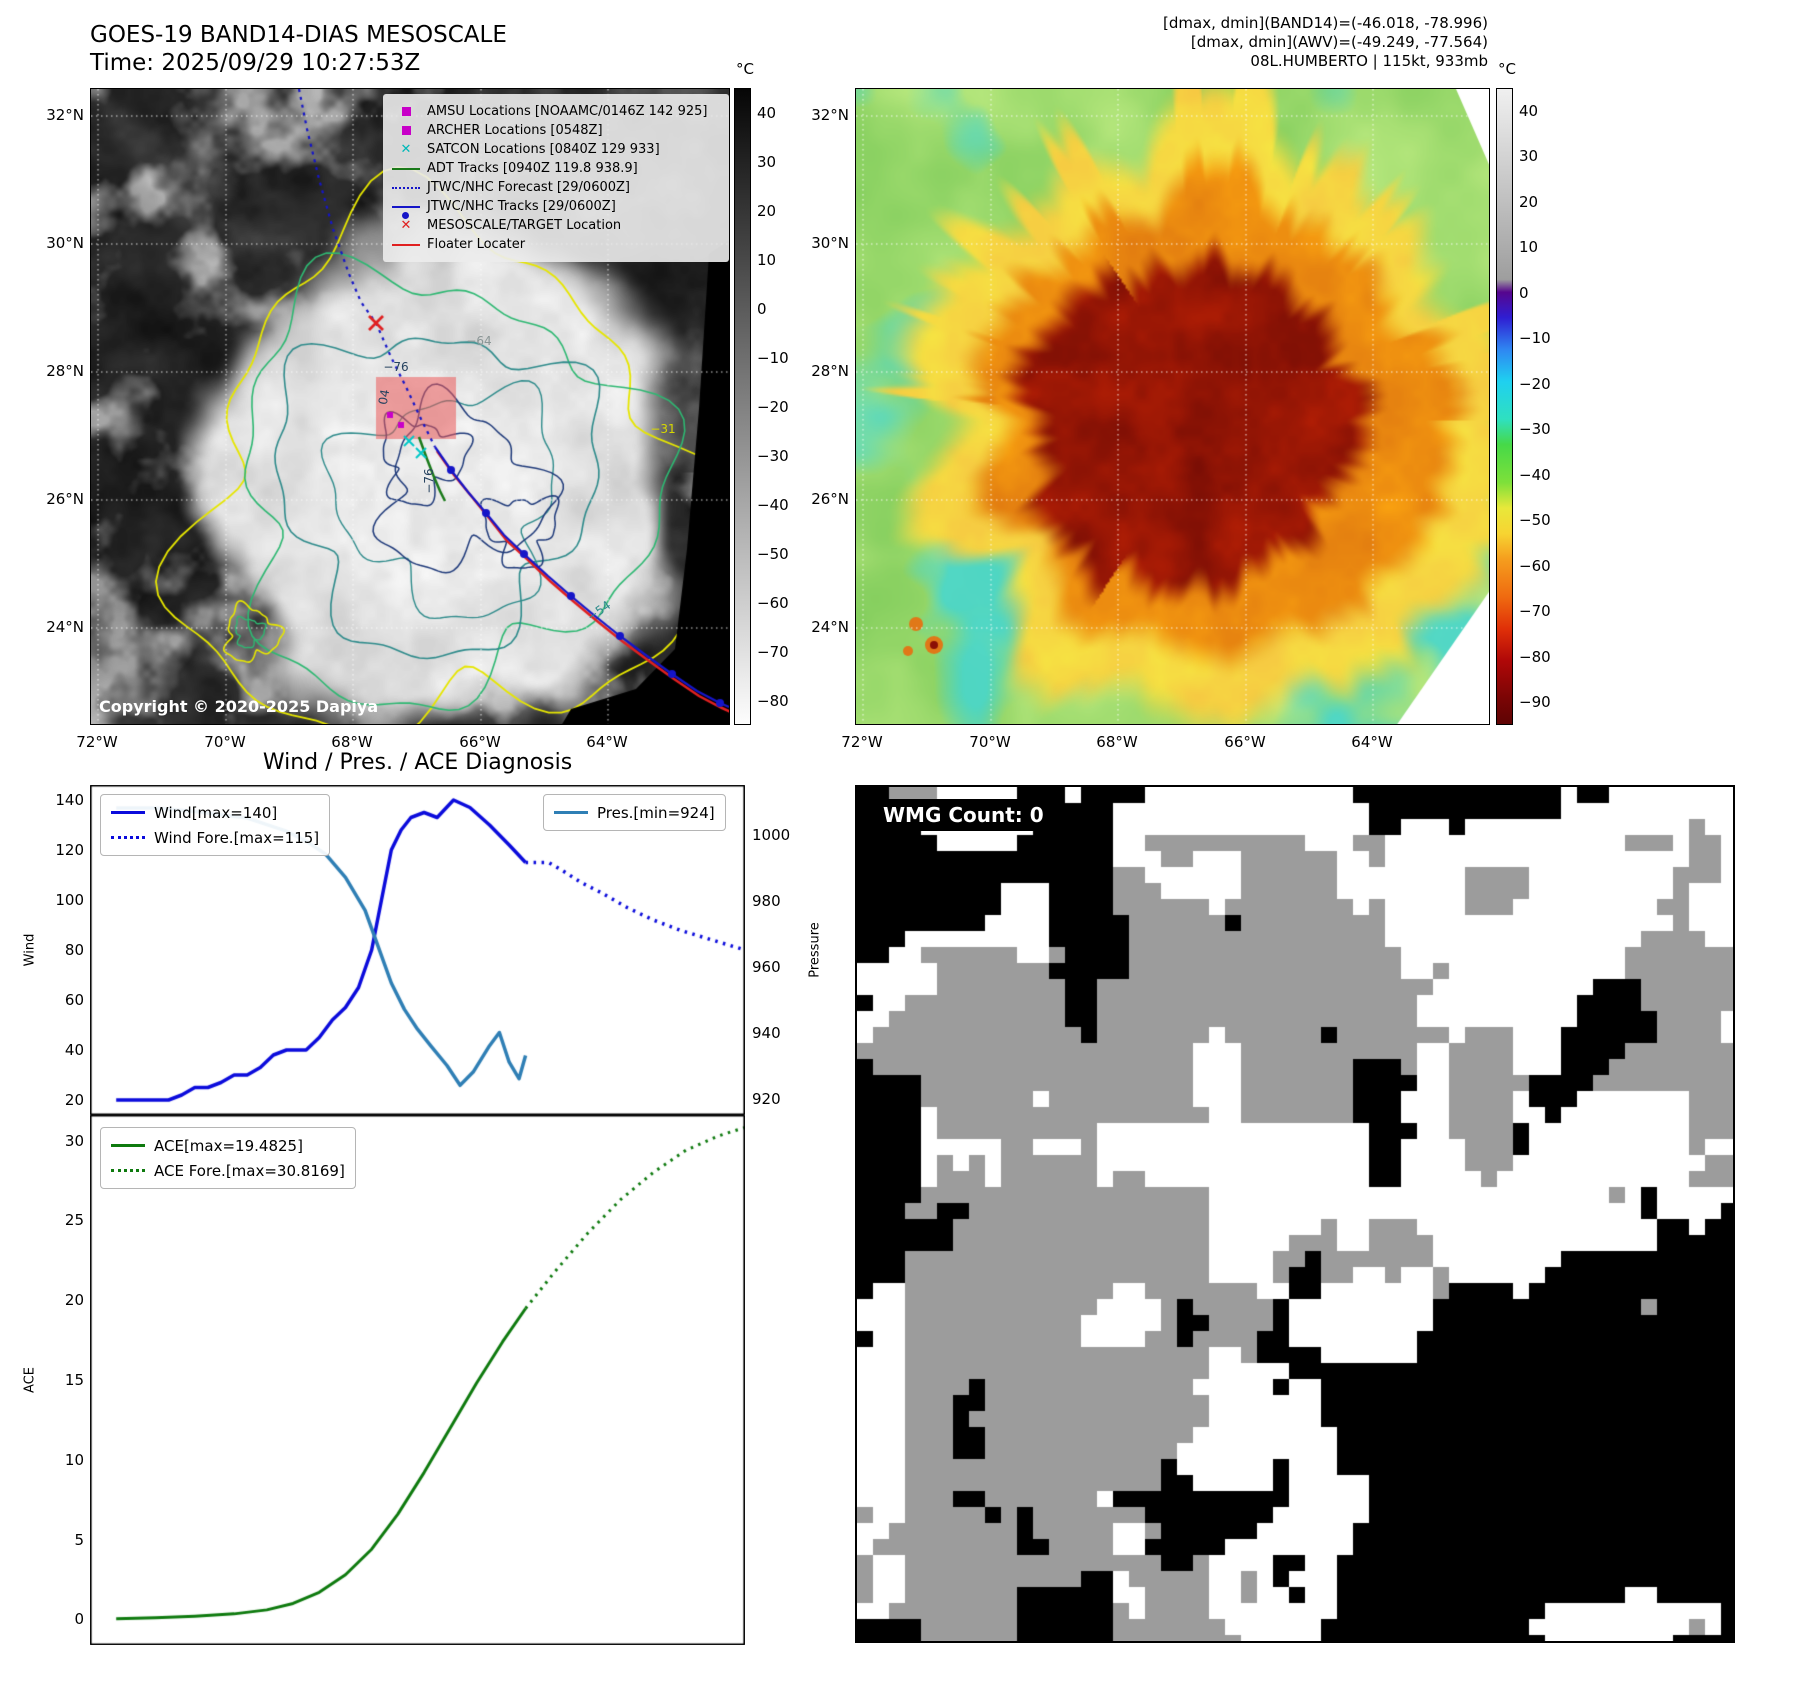  What do you see at coordinates (830, 627) in the screenshot?
I see `map2-y-tick-label: 24°N` at bounding box center [830, 627].